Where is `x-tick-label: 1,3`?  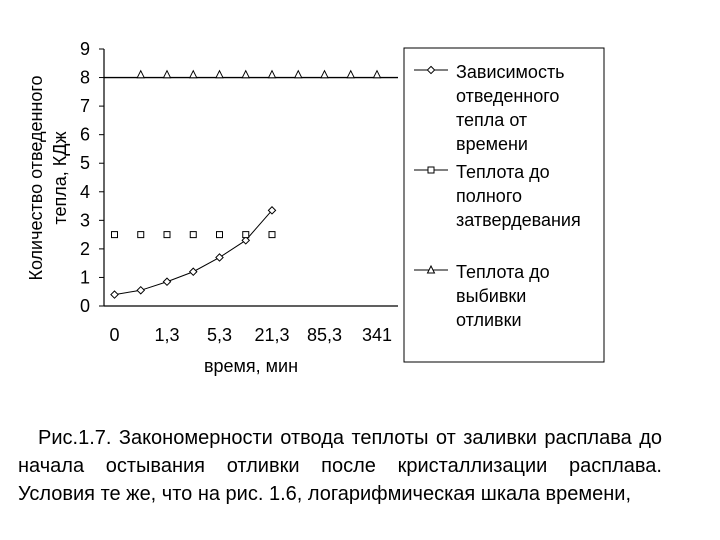 x-tick-label: 1,3 is located at coordinates (166, 335).